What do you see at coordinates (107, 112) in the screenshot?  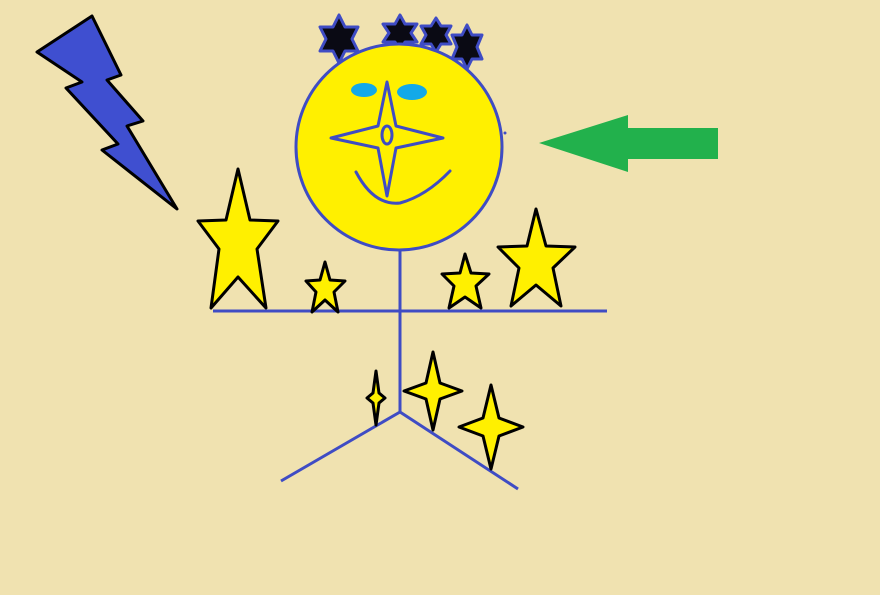 I see `lightning-bolt-icon` at bounding box center [107, 112].